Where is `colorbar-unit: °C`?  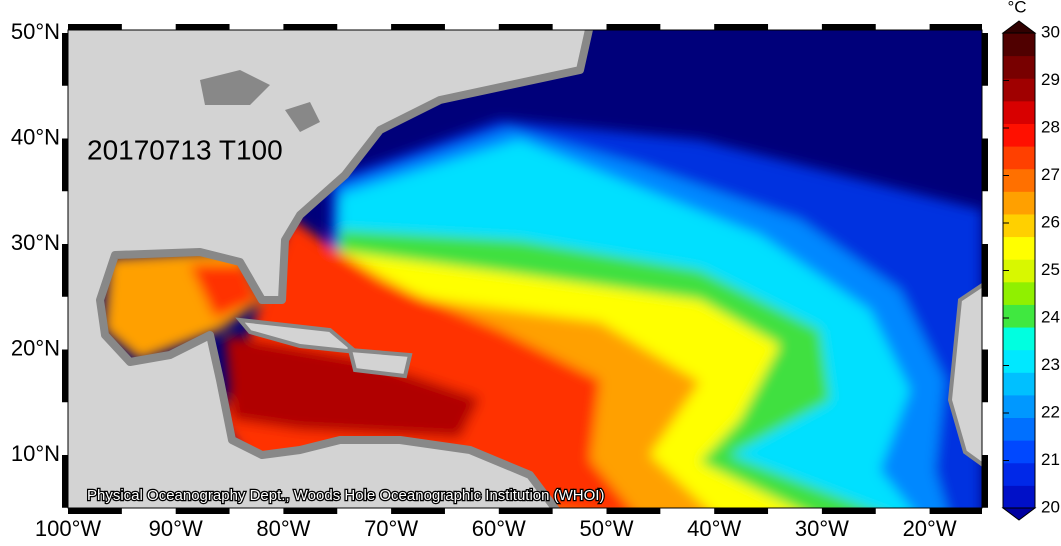 colorbar-unit: °C is located at coordinates (1016, 8).